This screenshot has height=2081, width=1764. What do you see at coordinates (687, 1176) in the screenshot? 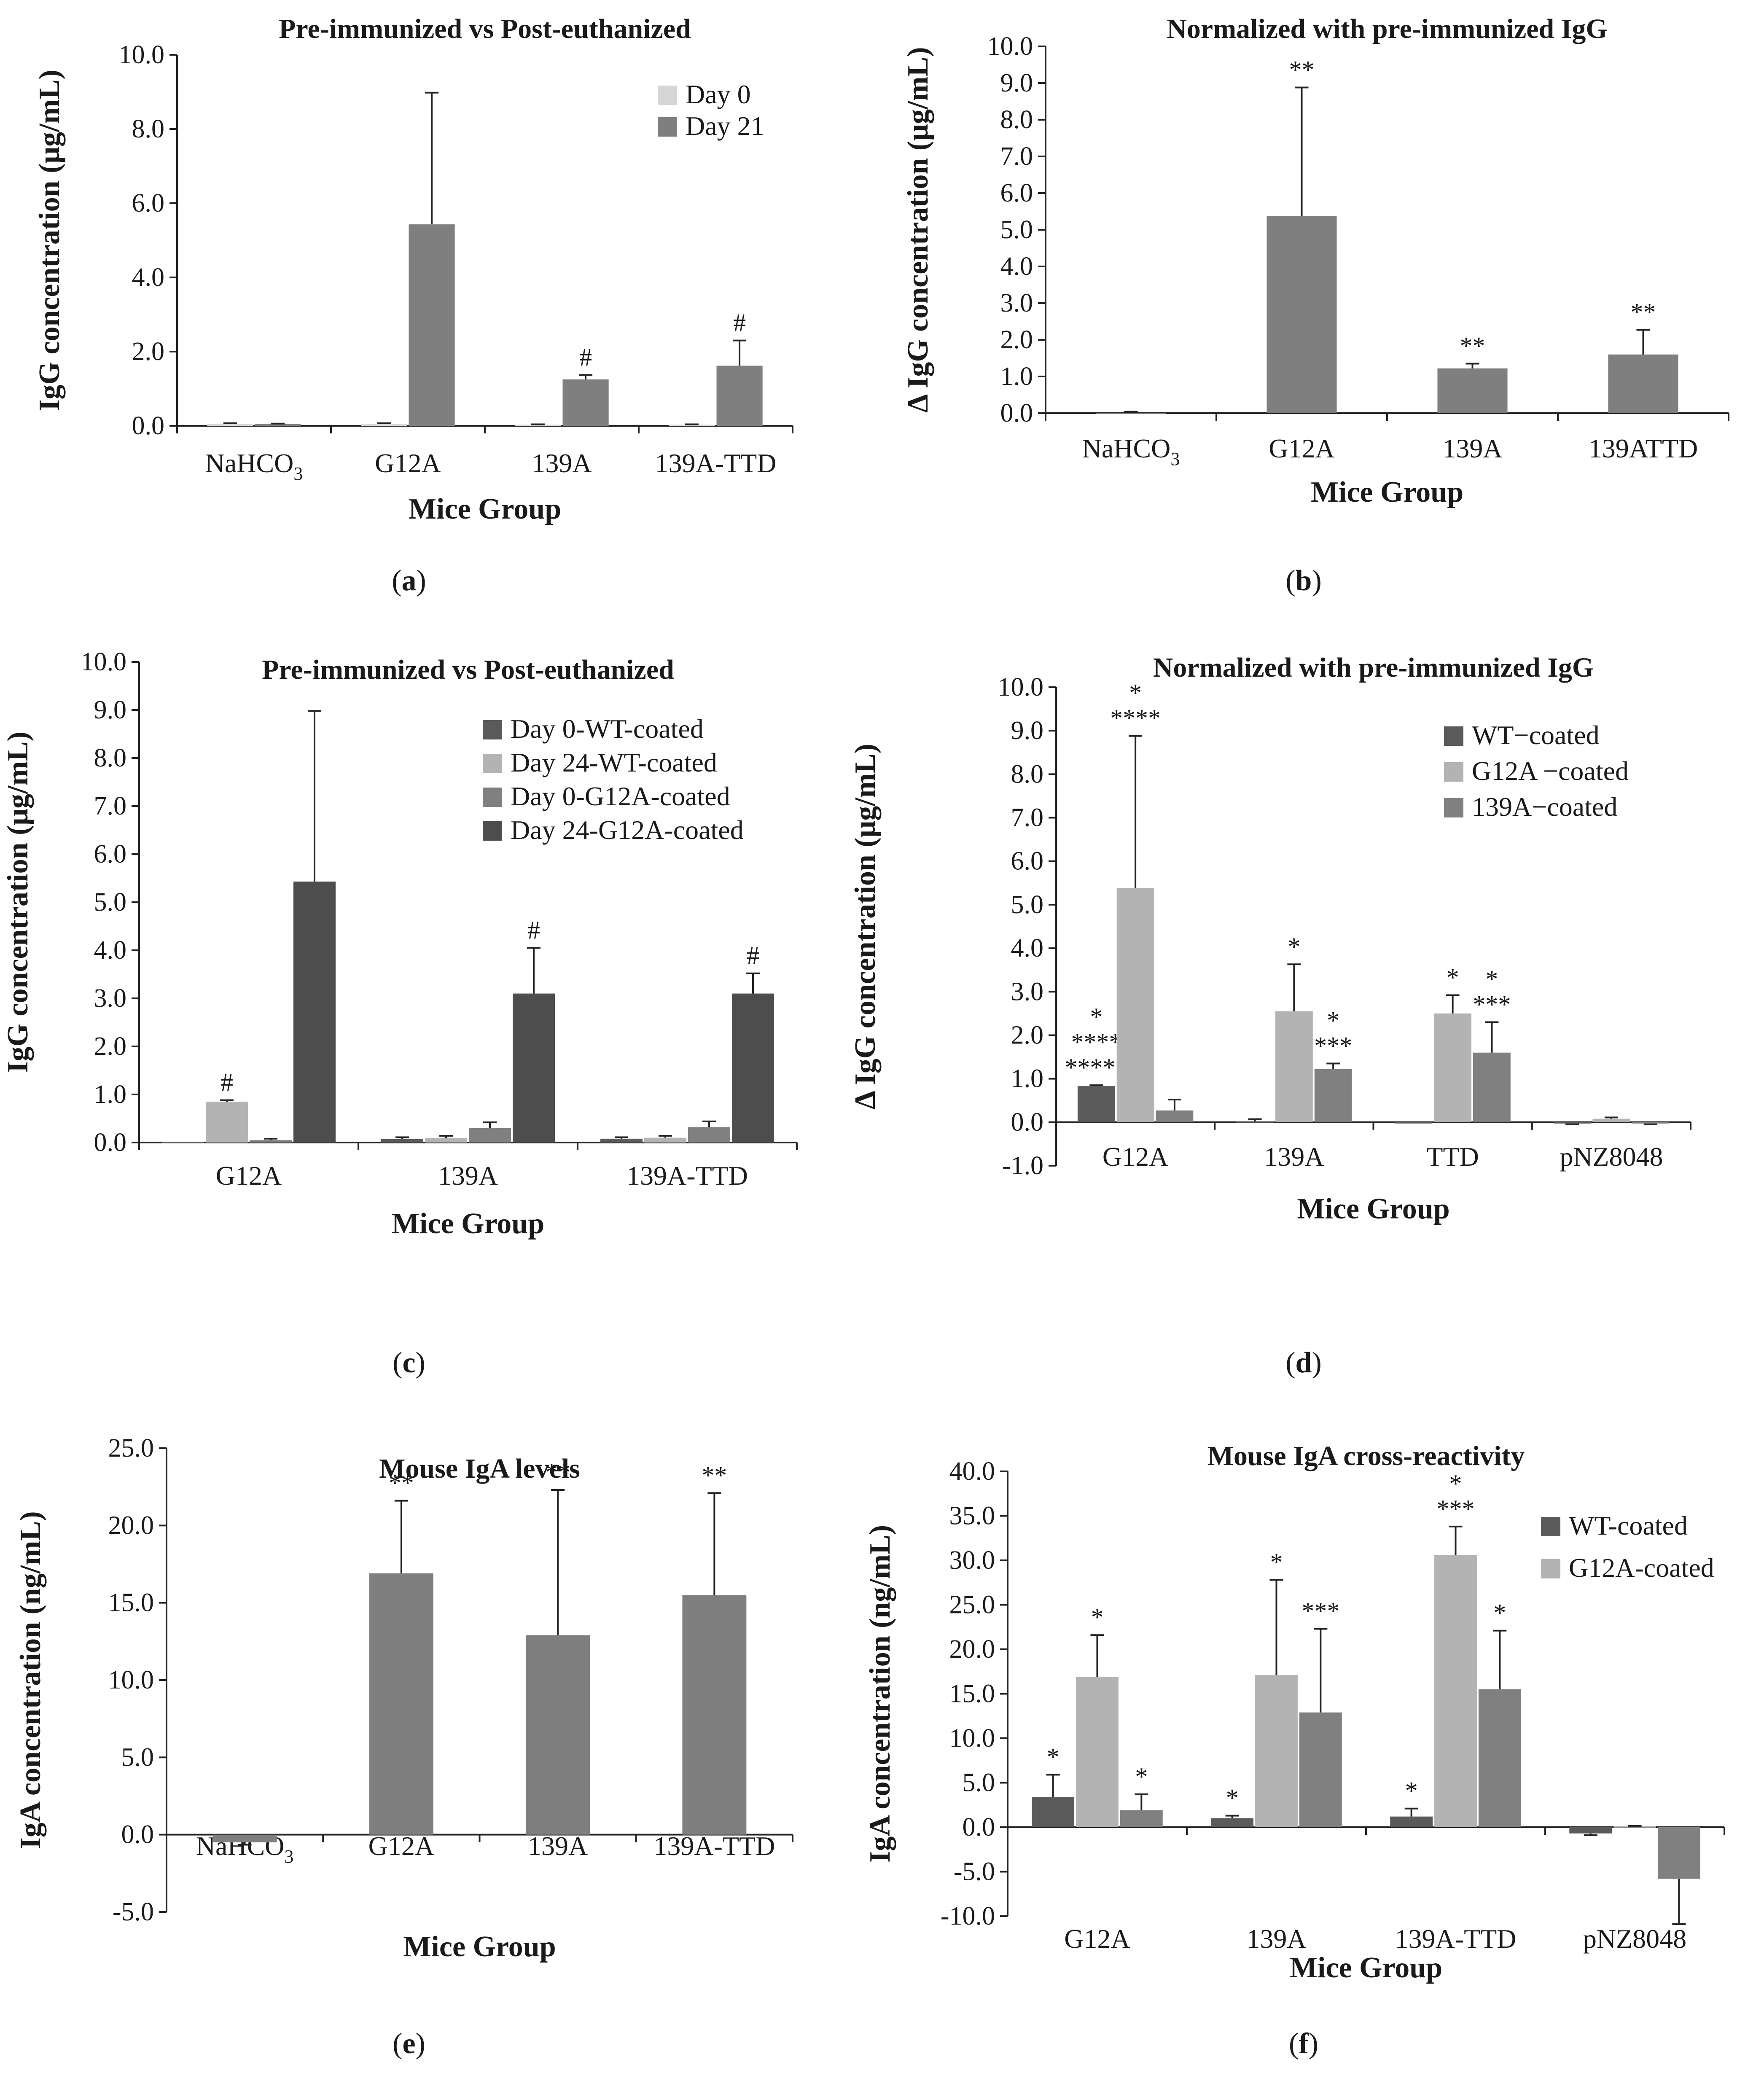
I see `x-category-label: 139A-TTD` at bounding box center [687, 1176].